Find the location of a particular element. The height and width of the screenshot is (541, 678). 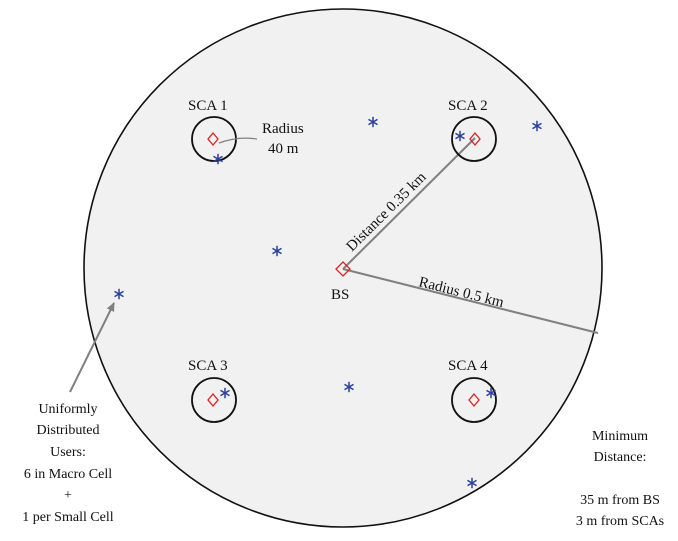

small-cell-label: SCA 3 is located at coordinates (208, 366).